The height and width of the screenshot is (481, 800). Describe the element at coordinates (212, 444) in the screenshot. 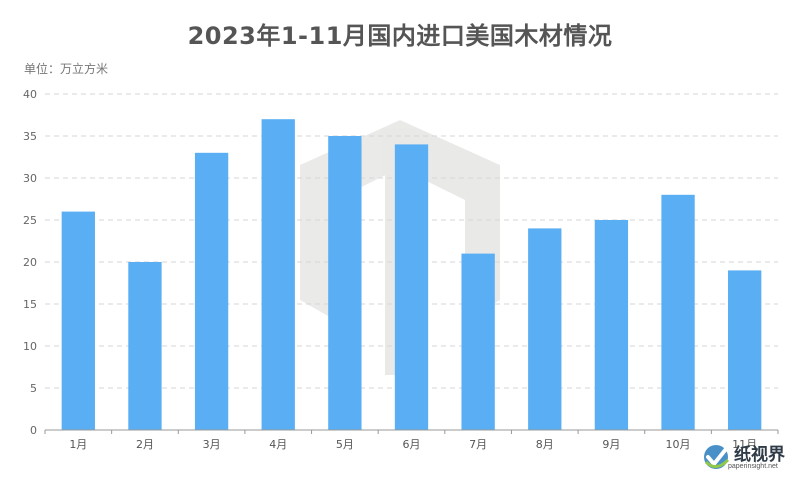

I see `x-tick-label: 3月` at that location.